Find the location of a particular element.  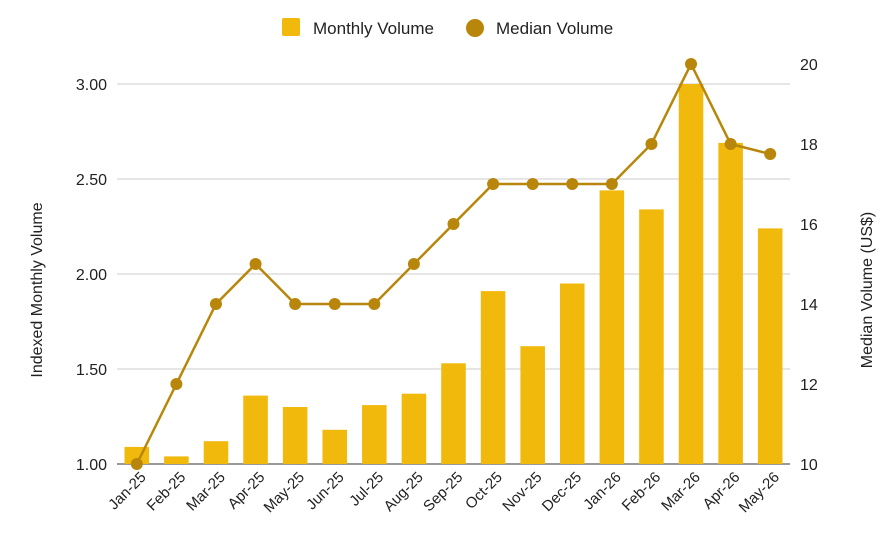

x-tick-label: Sep-25 is located at coordinates (443, 492).